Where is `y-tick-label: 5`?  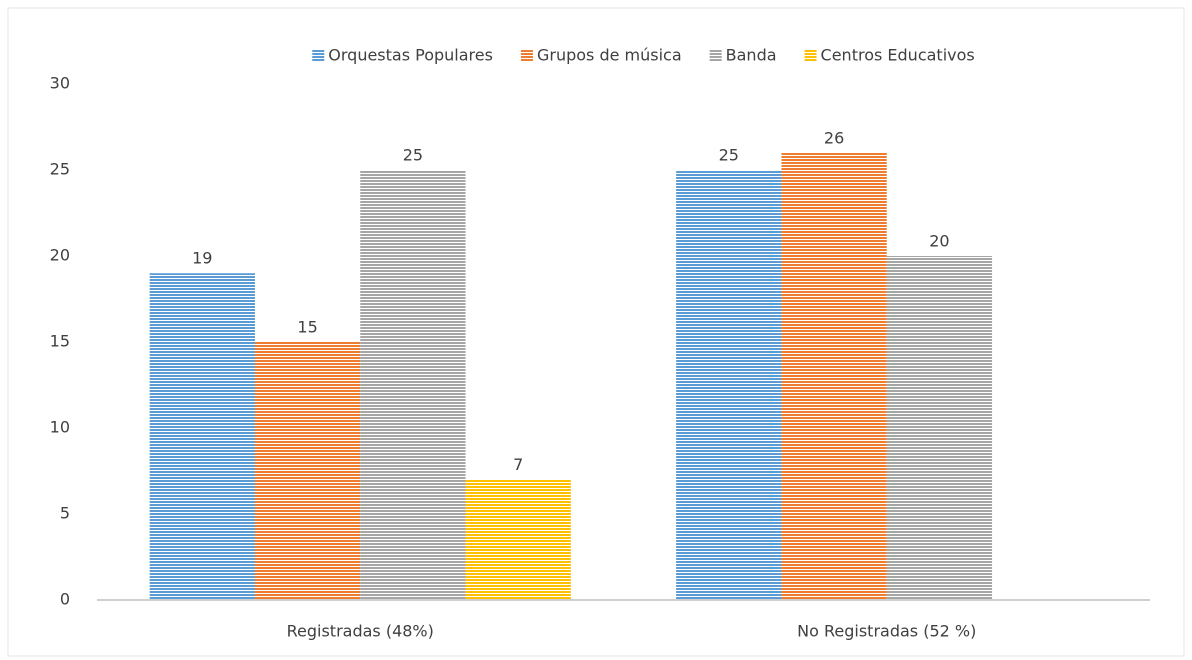 y-tick-label: 5 is located at coordinates (65, 513).